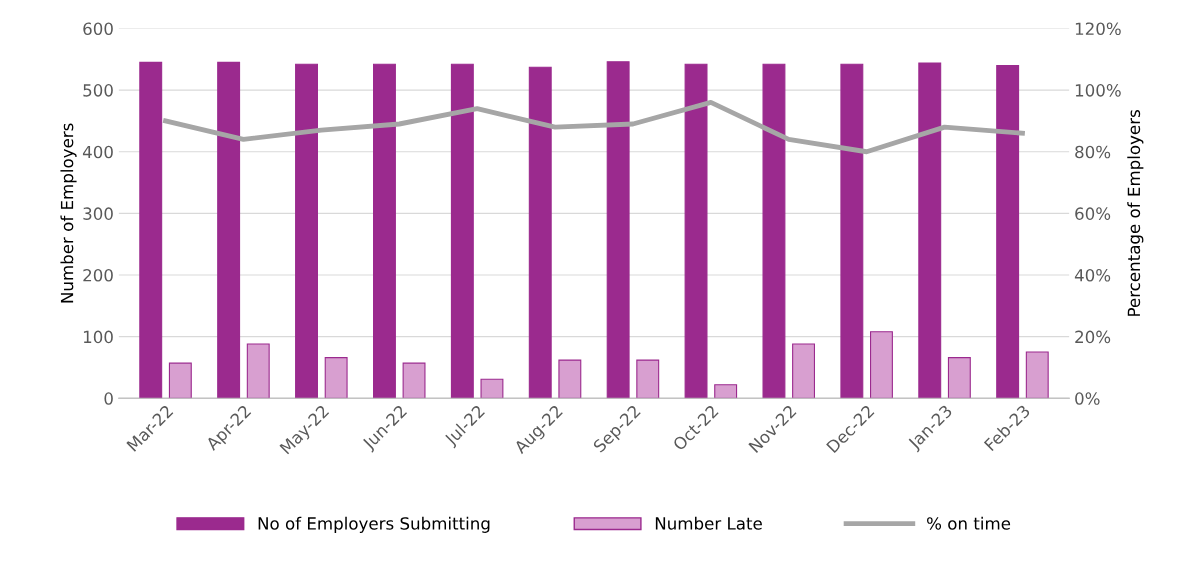 This screenshot has height=569, width=1188. What do you see at coordinates (98, 90) in the screenshot?
I see `y-tick-label: 500` at bounding box center [98, 90].